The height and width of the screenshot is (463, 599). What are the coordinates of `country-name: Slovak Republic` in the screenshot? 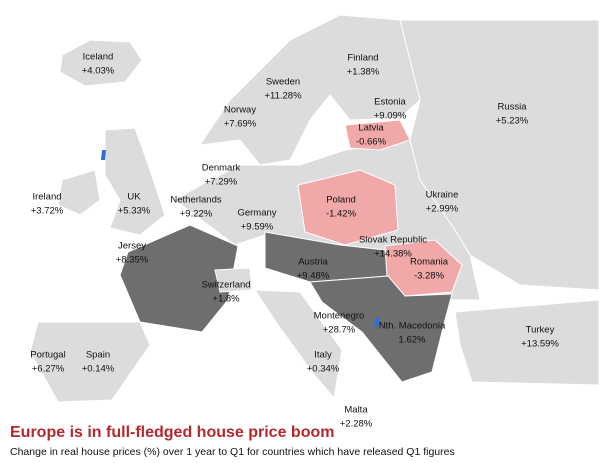 It's located at (393, 240).